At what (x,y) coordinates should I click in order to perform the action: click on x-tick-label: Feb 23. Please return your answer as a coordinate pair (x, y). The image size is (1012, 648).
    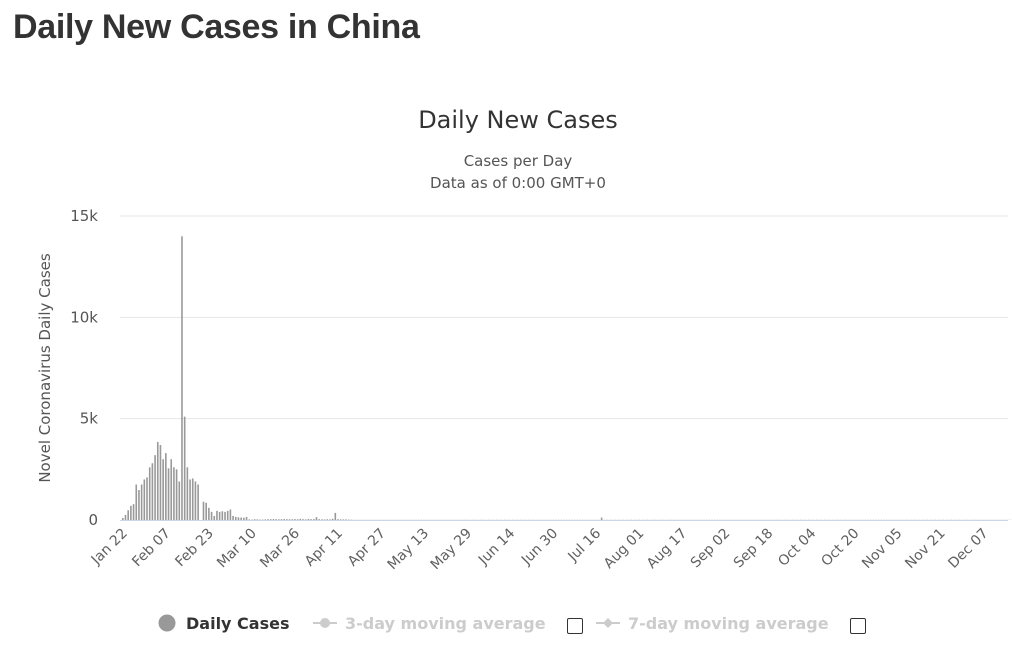
    Looking at the image, I should click on (194, 548).